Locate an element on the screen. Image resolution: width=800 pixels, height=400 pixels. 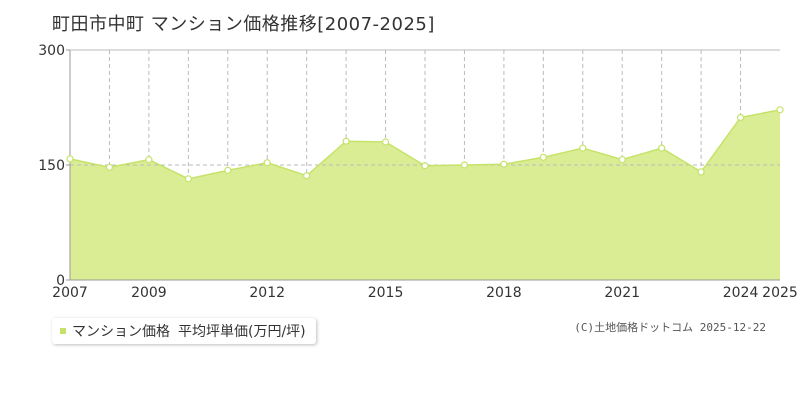
x-tick-label: 2015 is located at coordinates (386, 293).